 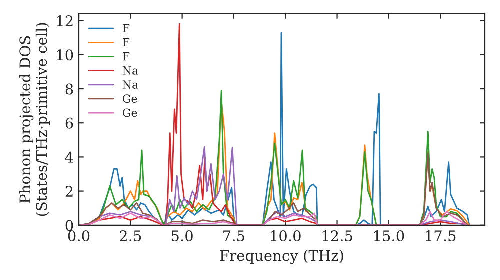 I want to click on x-tick-label: 15.0, so click(x=389, y=236).